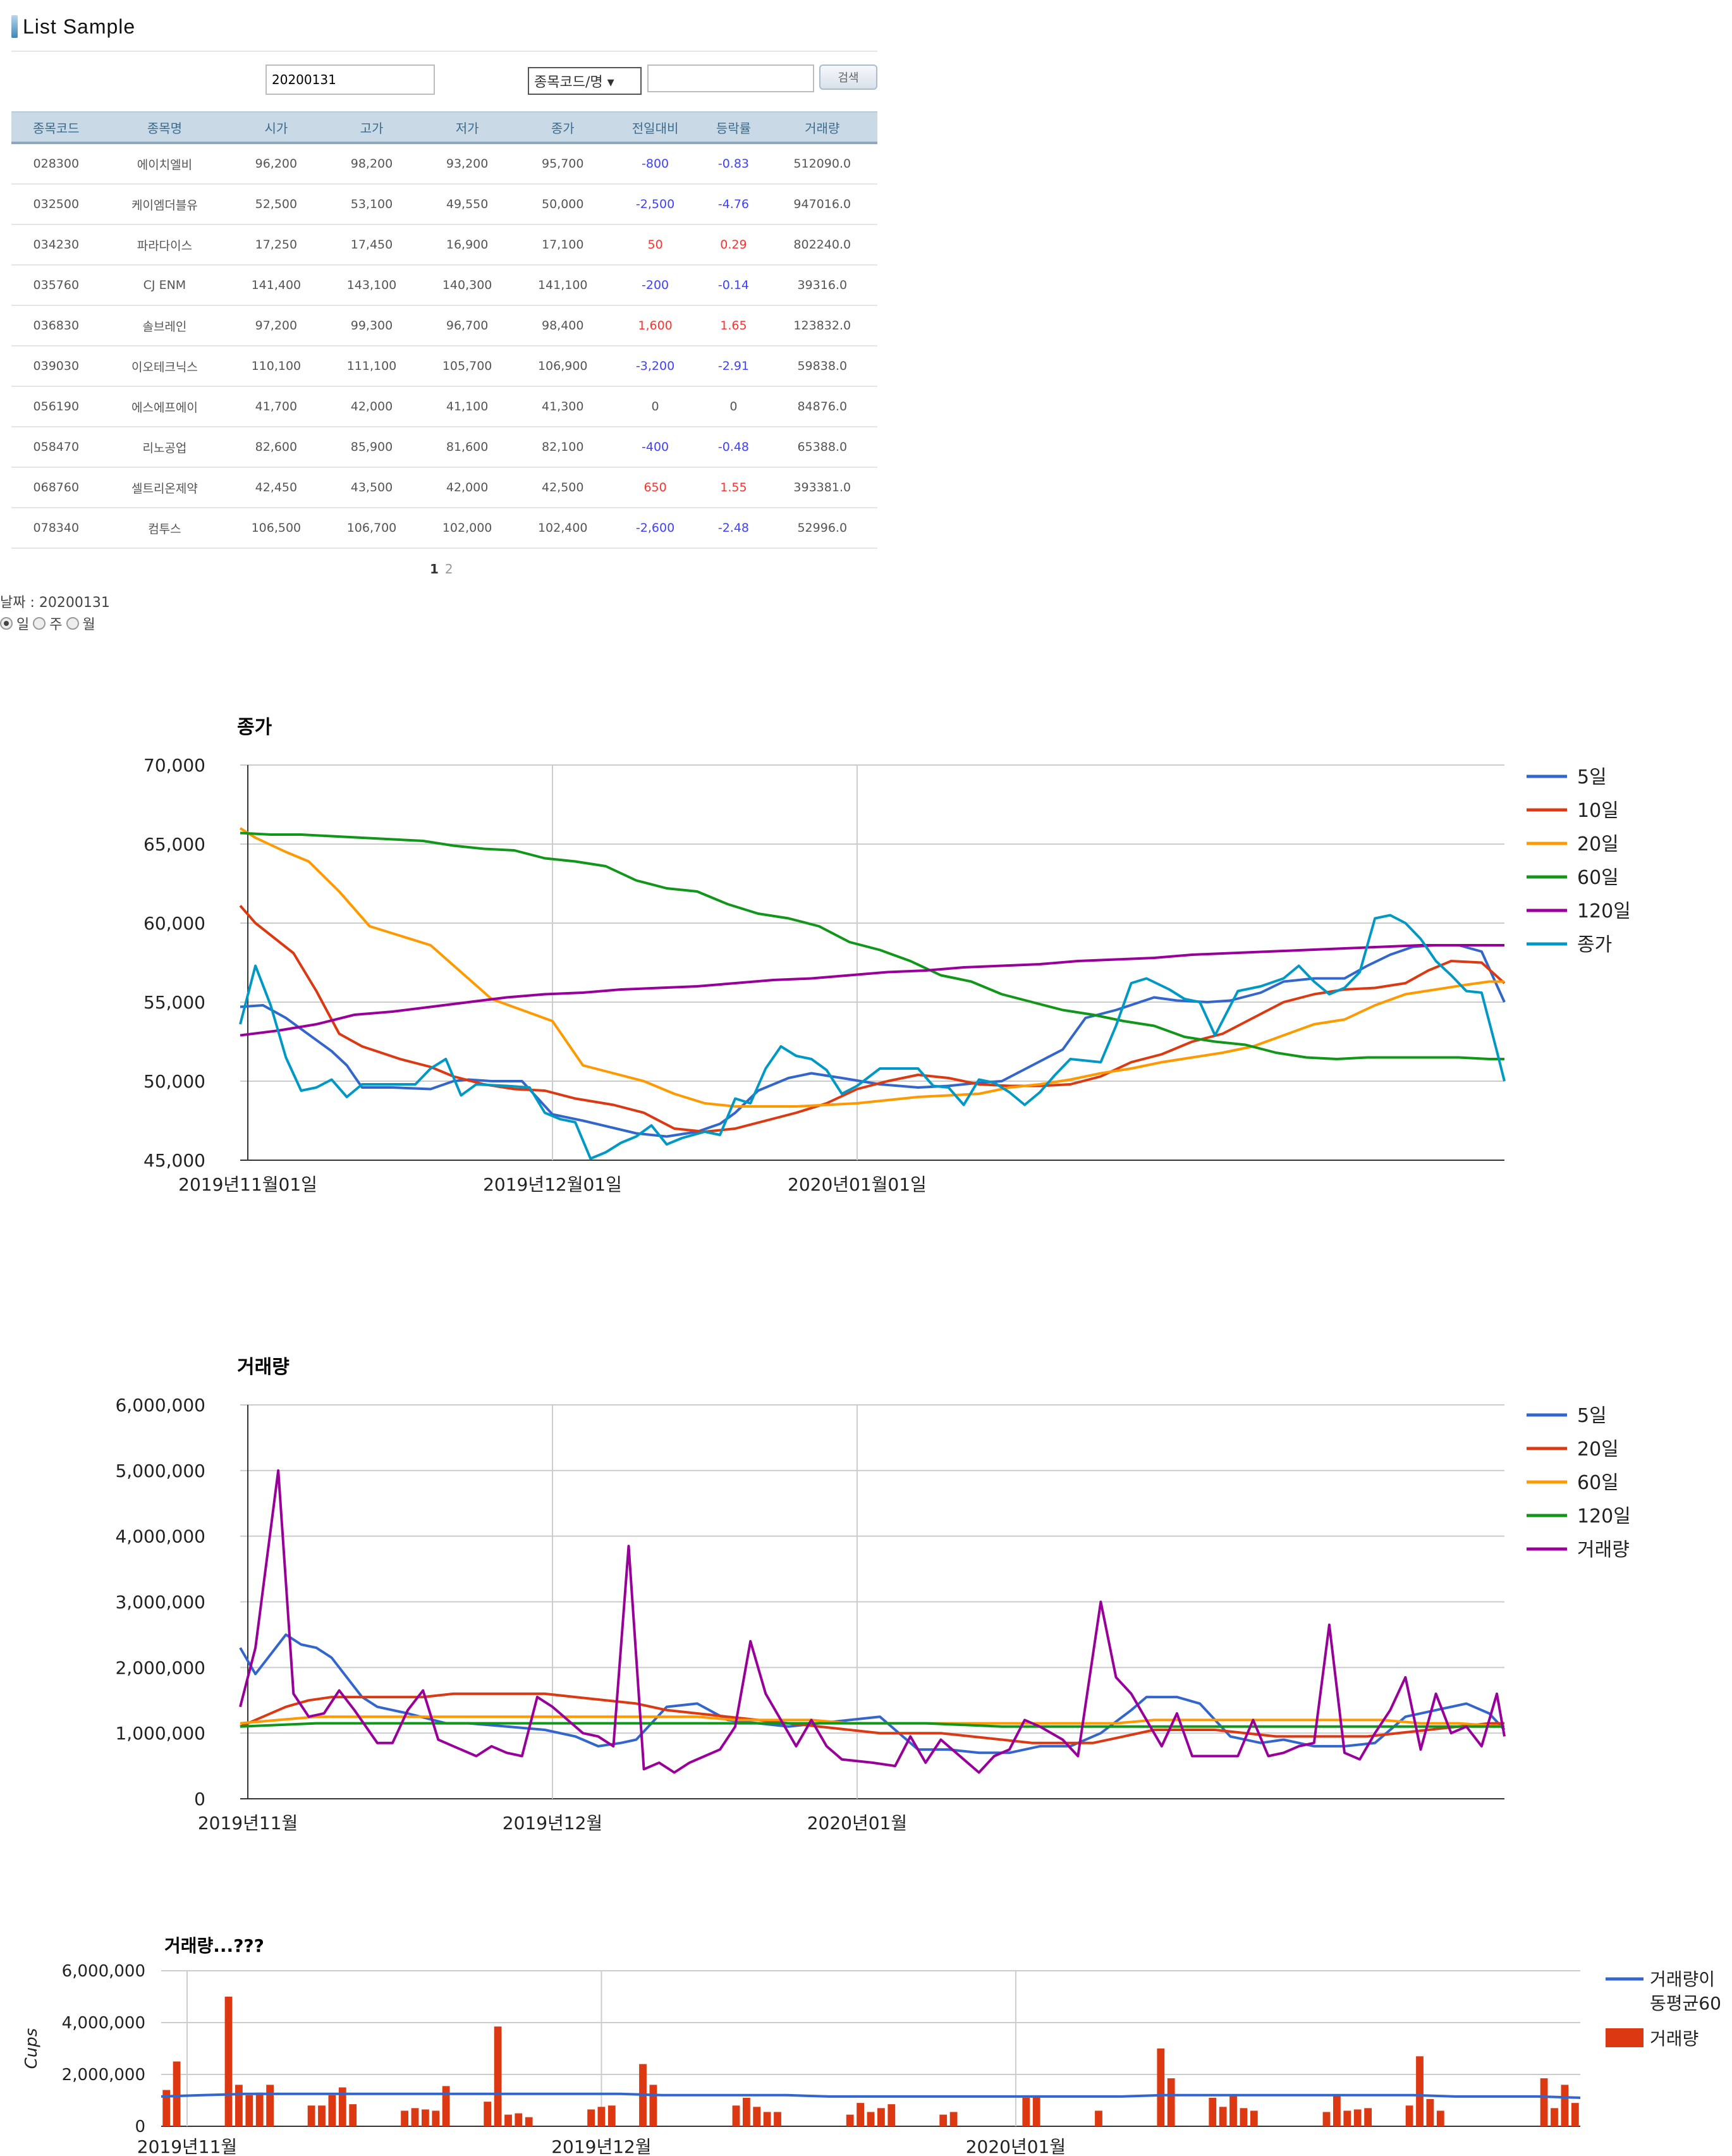  What do you see at coordinates (730, 78) in the screenshot?
I see `search-input` at bounding box center [730, 78].